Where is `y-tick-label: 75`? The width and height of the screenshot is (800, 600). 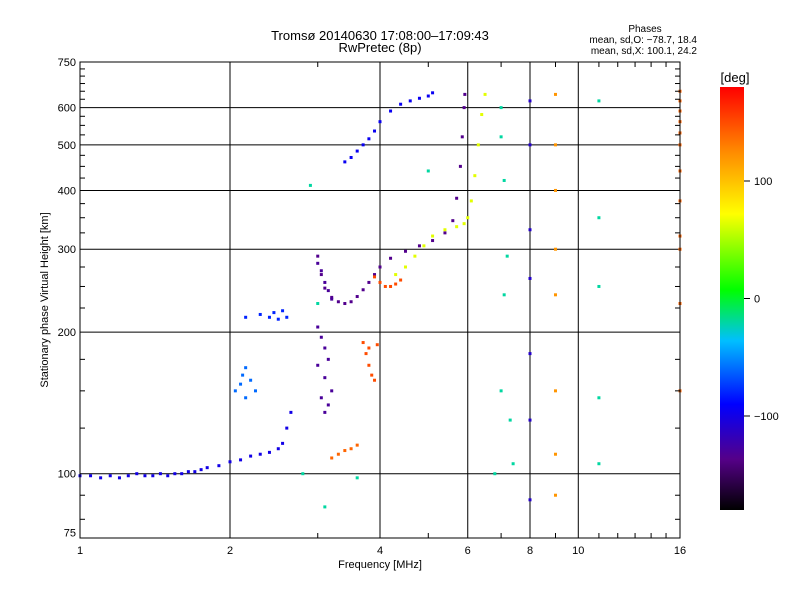 y-tick-label: 75 is located at coordinates (70, 533).